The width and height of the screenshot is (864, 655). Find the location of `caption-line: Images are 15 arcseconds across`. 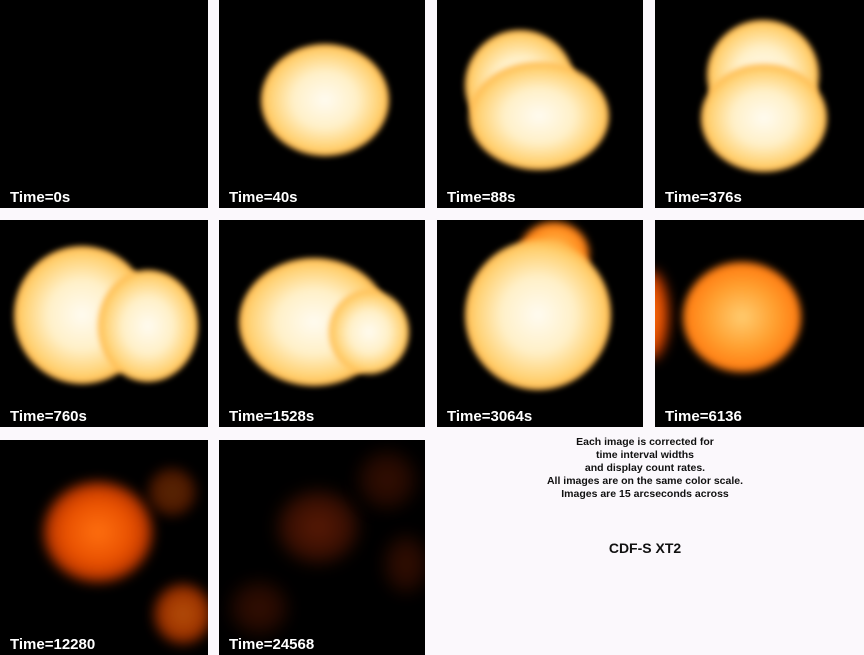

caption-line: Images are 15 arcseconds across is located at coordinates (645, 494).